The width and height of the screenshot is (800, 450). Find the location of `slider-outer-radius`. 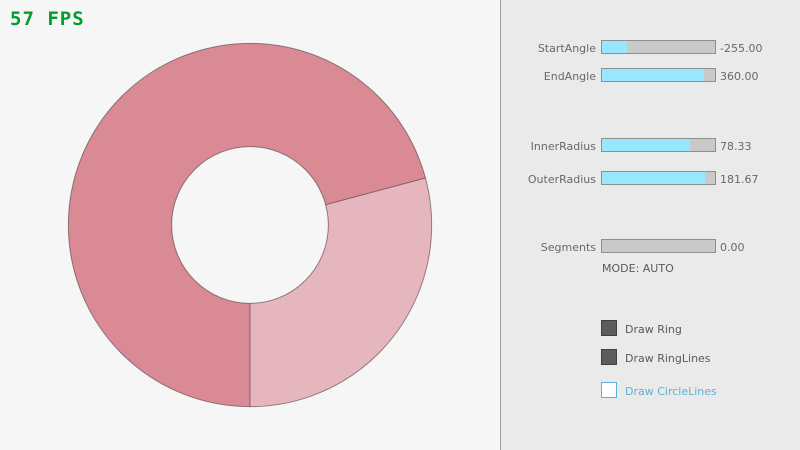

slider-outer-radius is located at coordinates (658, 178).